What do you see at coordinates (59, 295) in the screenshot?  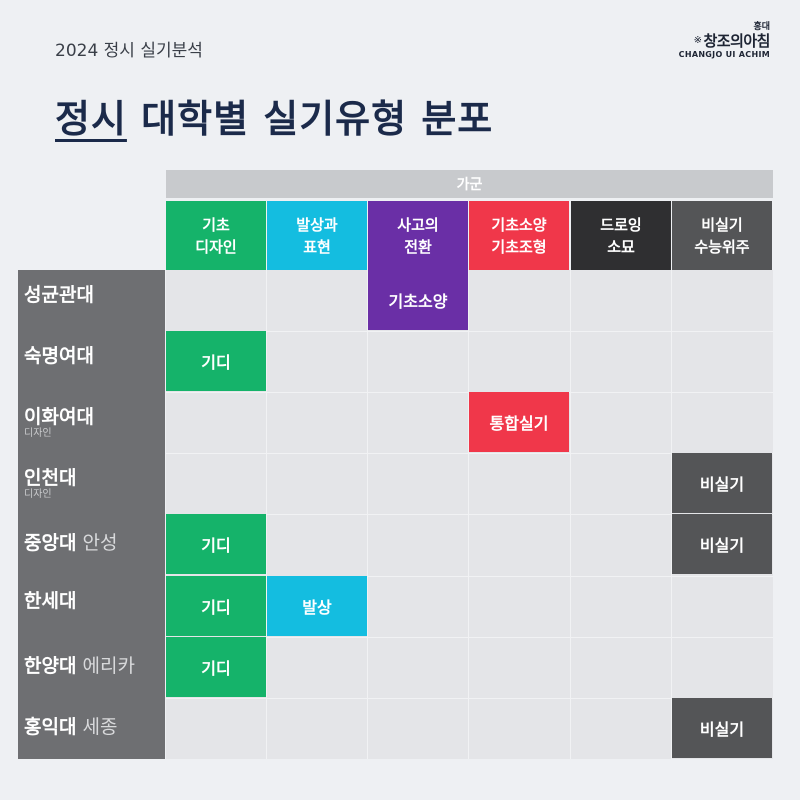 I see `university-name: 성균관대` at bounding box center [59, 295].